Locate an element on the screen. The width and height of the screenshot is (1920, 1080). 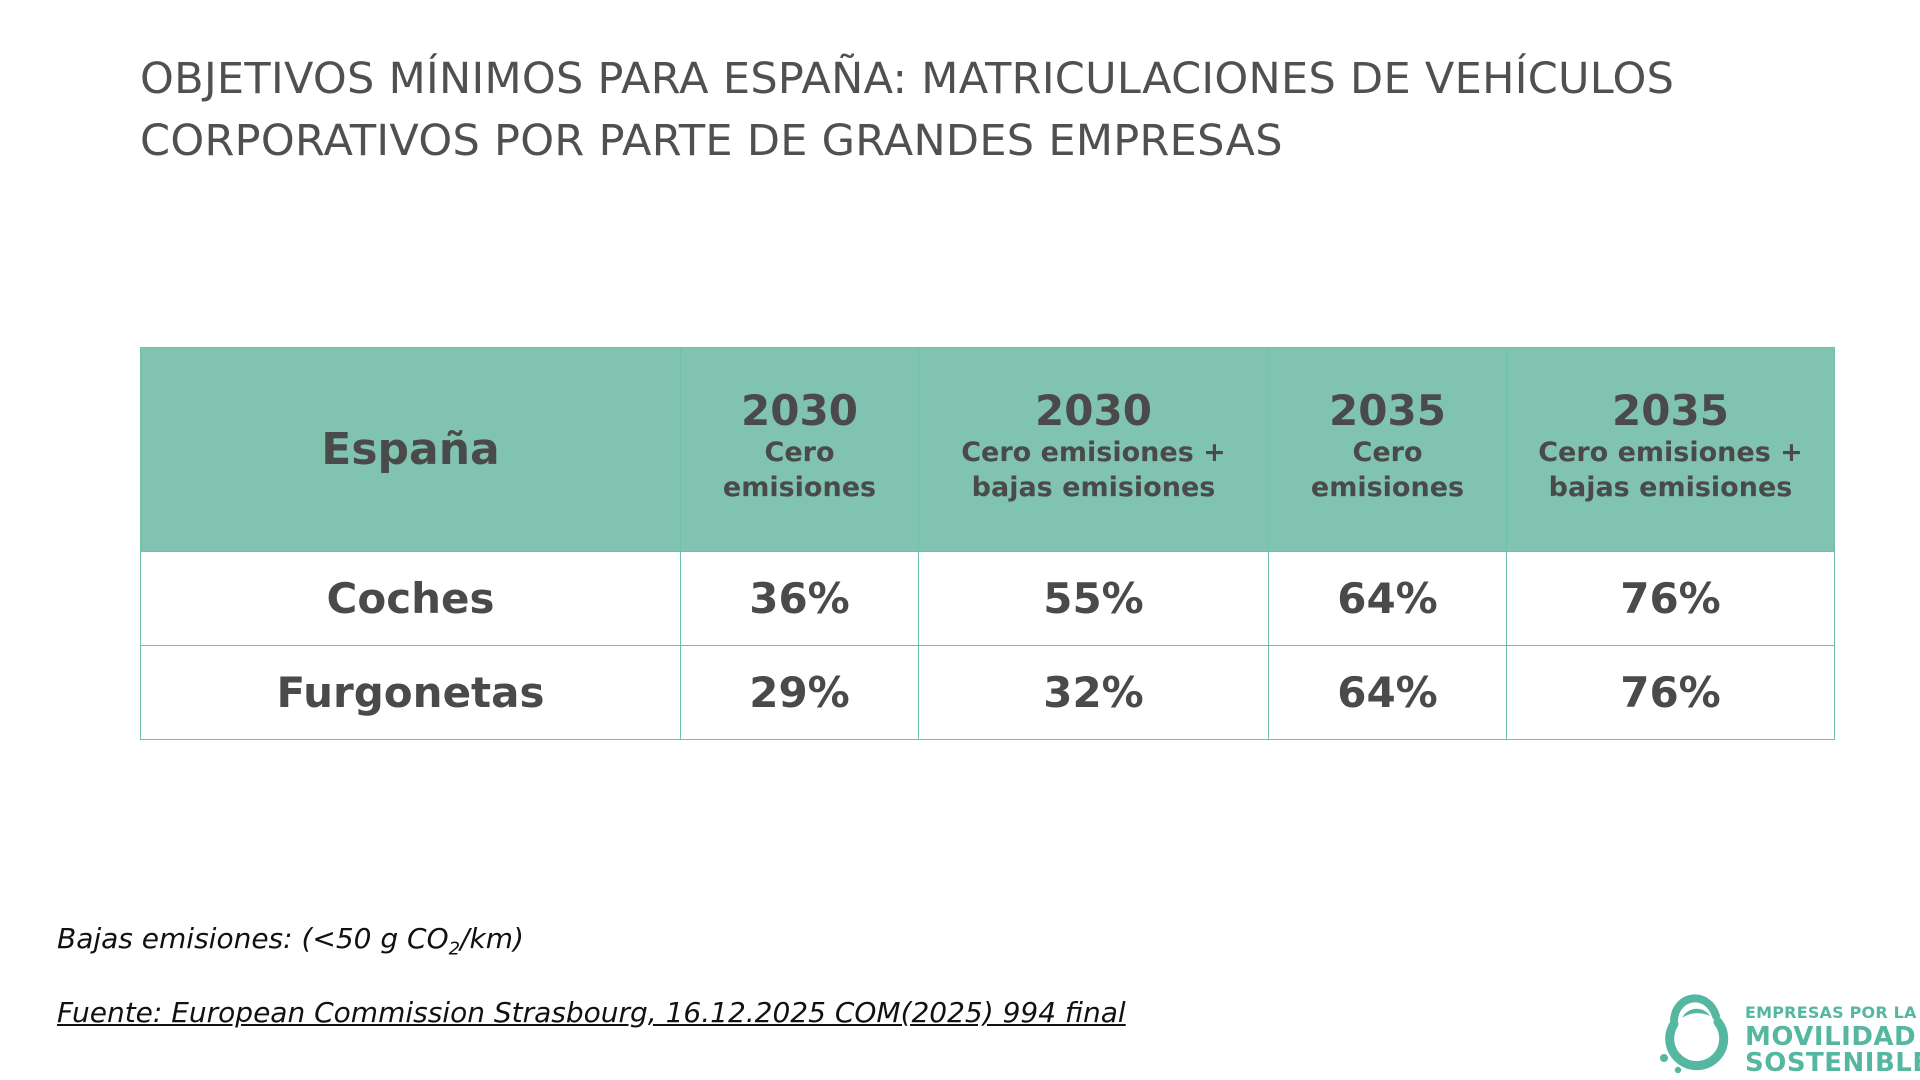
row-label: Furgonetas is located at coordinates (410, 692).